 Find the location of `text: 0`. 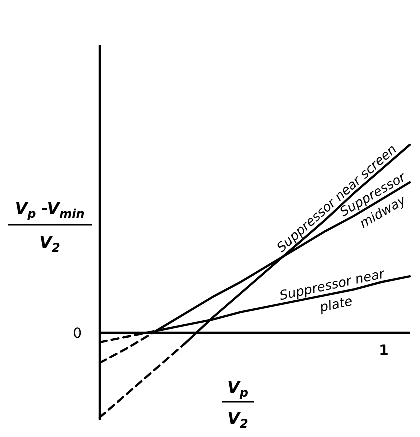

text: 0 is located at coordinates (77, 334).